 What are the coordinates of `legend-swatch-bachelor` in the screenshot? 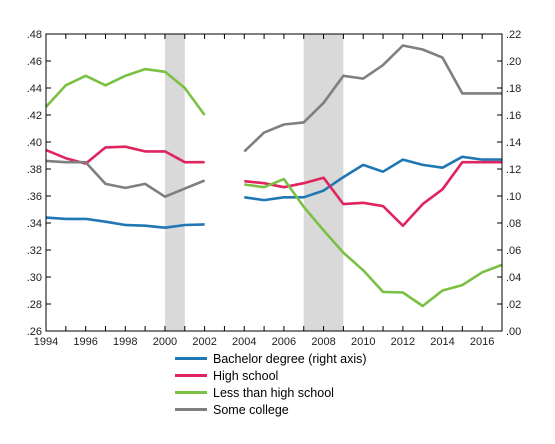 It's located at (191, 358).